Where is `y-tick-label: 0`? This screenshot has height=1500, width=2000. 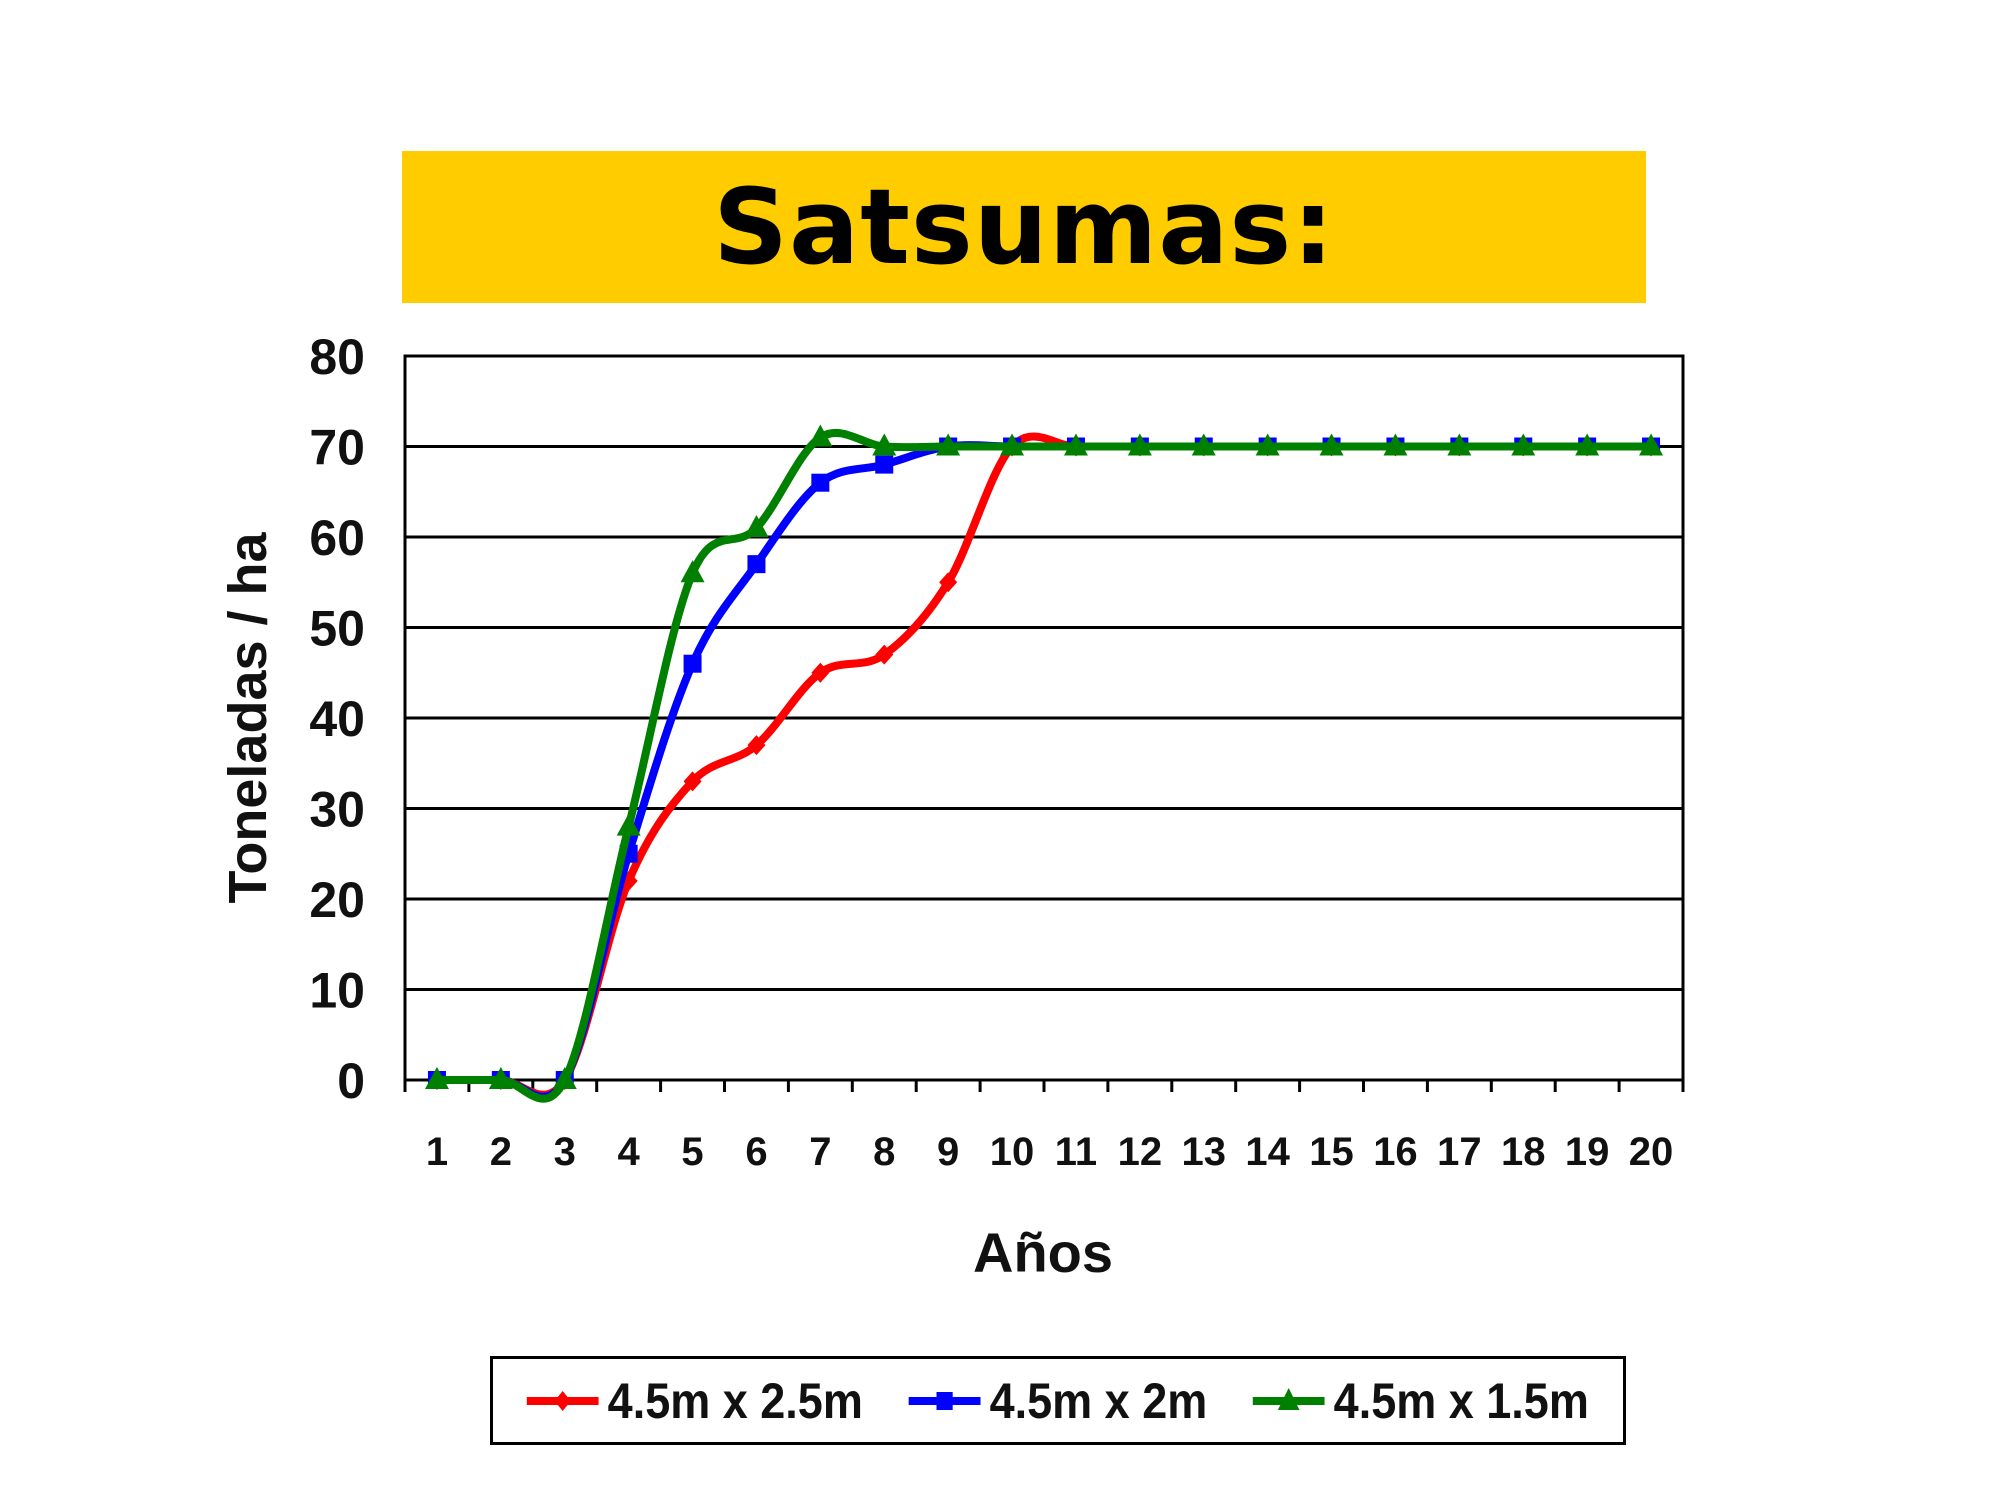 y-tick-label: 0 is located at coordinates (351, 1081).